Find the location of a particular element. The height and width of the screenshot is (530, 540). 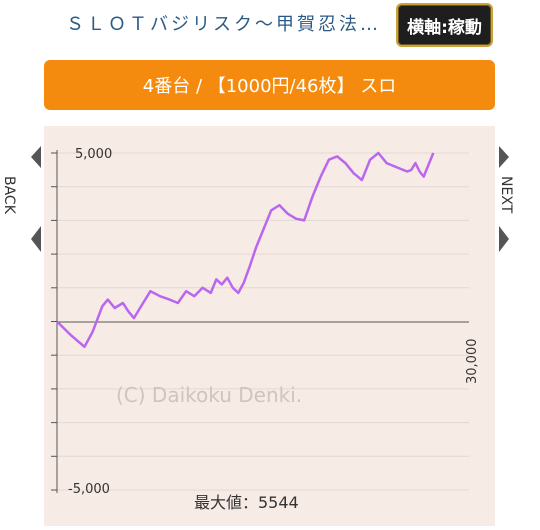

y-tick-label-top: 5,000 is located at coordinates (93, 154).